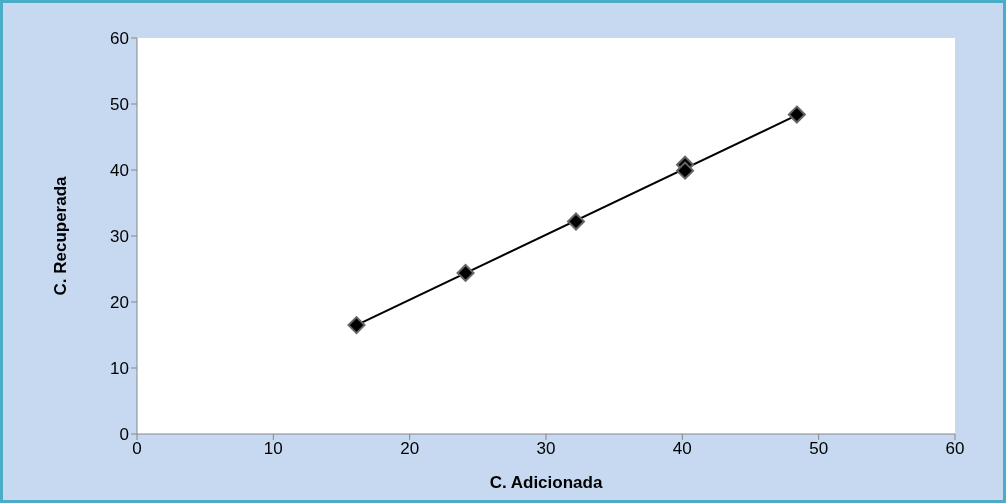 The width and height of the screenshot is (1006, 503). What do you see at coordinates (137, 449) in the screenshot?
I see `x-tick-label: 0` at bounding box center [137, 449].